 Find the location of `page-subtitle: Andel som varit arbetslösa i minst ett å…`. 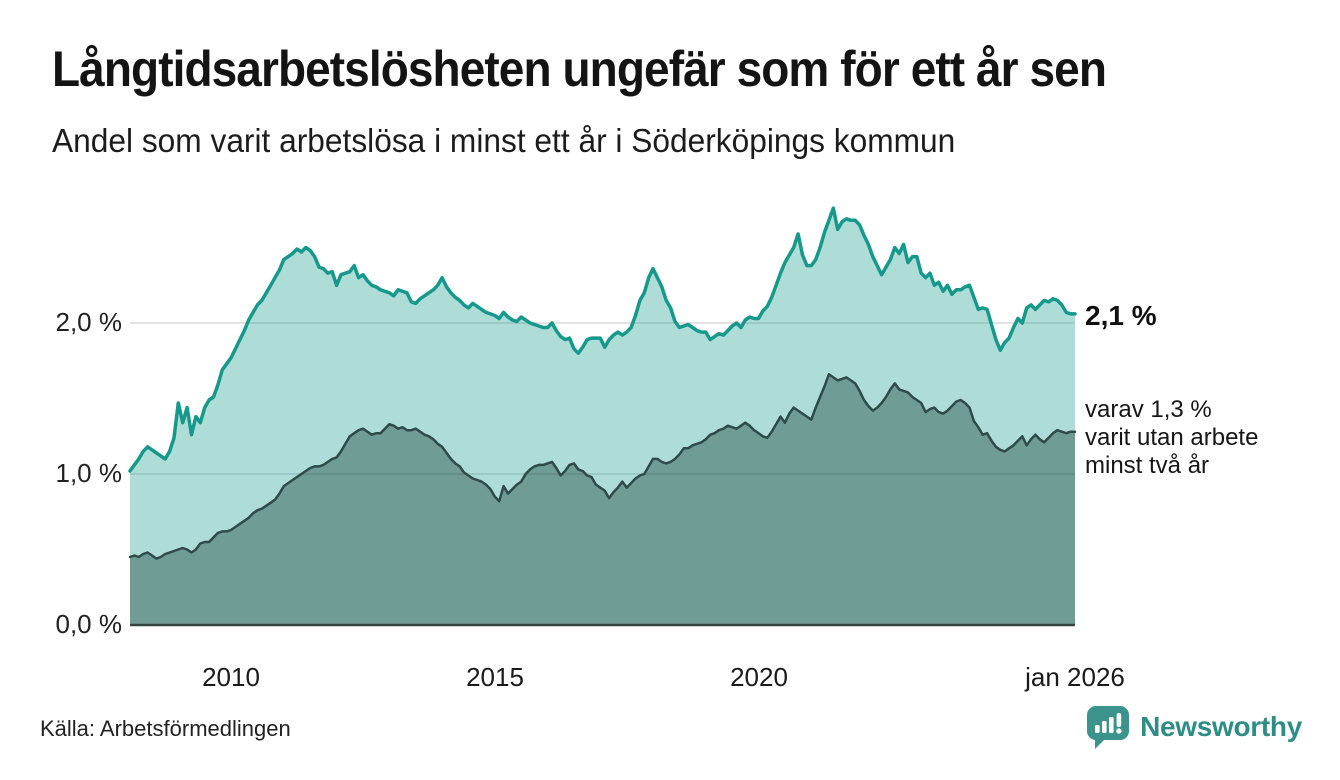

page-subtitle: Andel som varit arbetslösa i minst ett å… is located at coordinates (504, 140).